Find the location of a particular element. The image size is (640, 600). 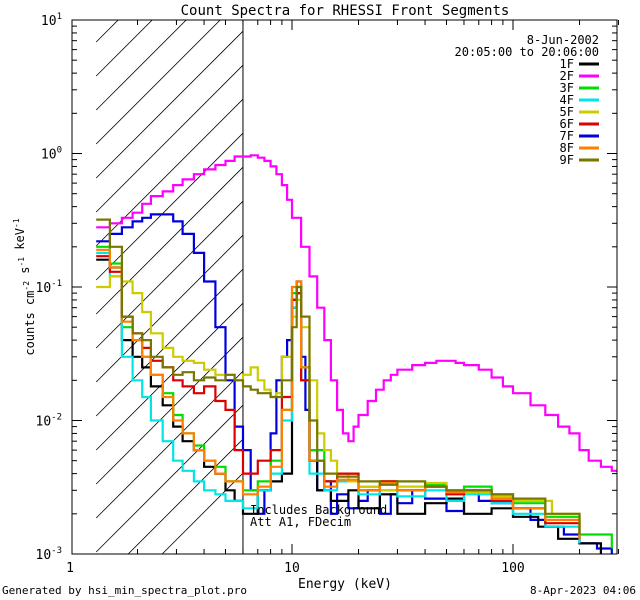

legend-label-9F: 9F is located at coordinates (567, 160).